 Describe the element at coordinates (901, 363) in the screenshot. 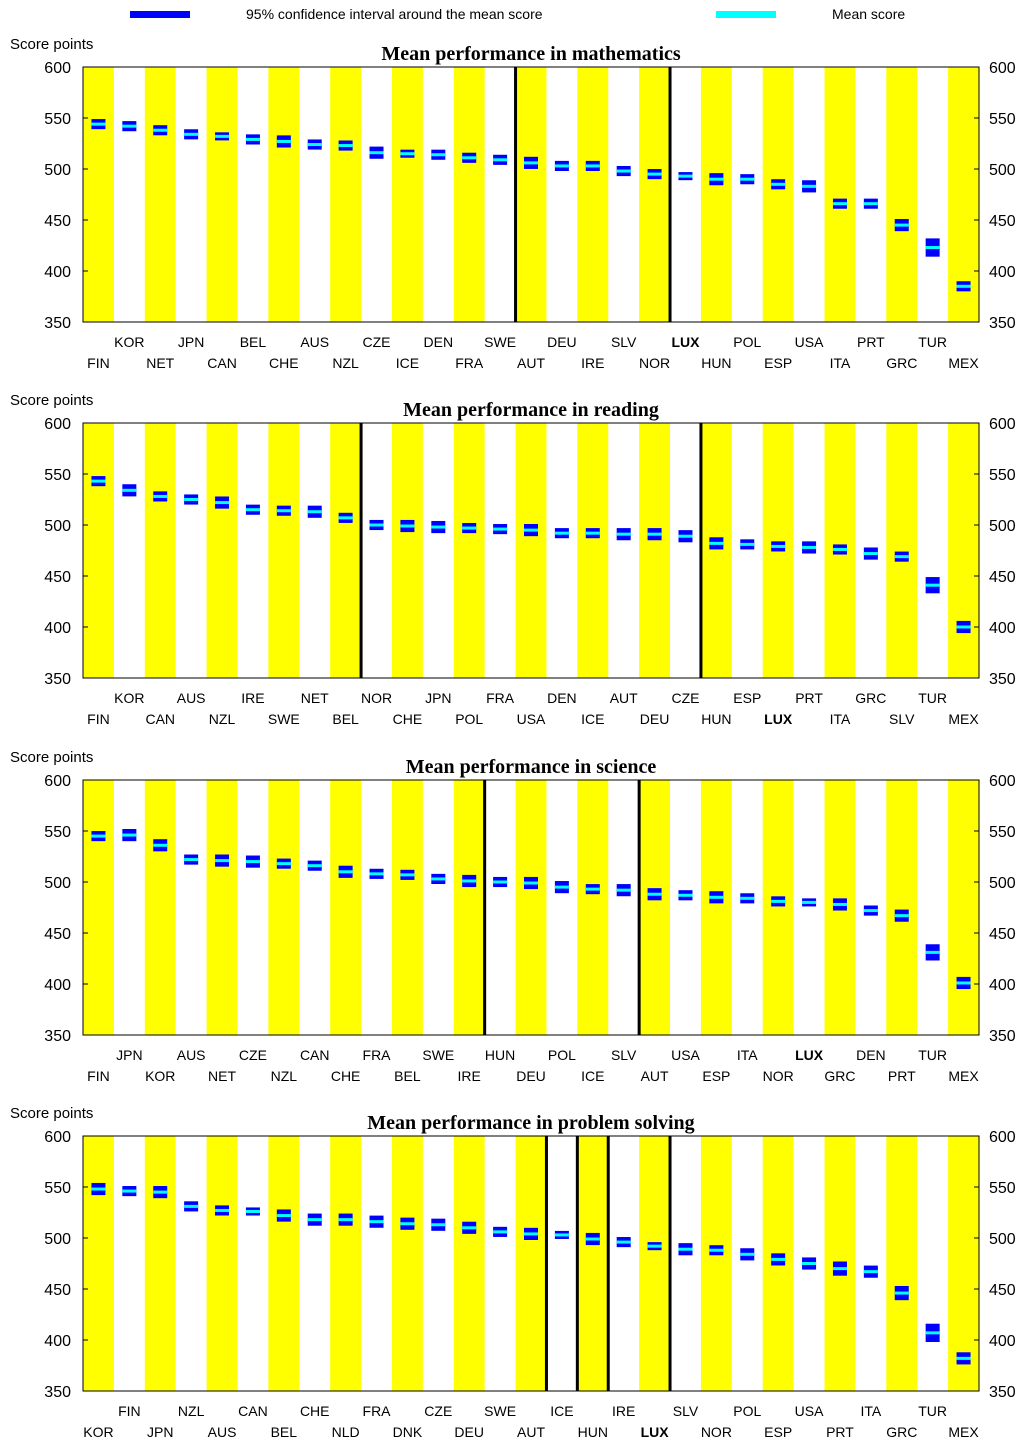

I see `x-tick-label: GRC` at that location.